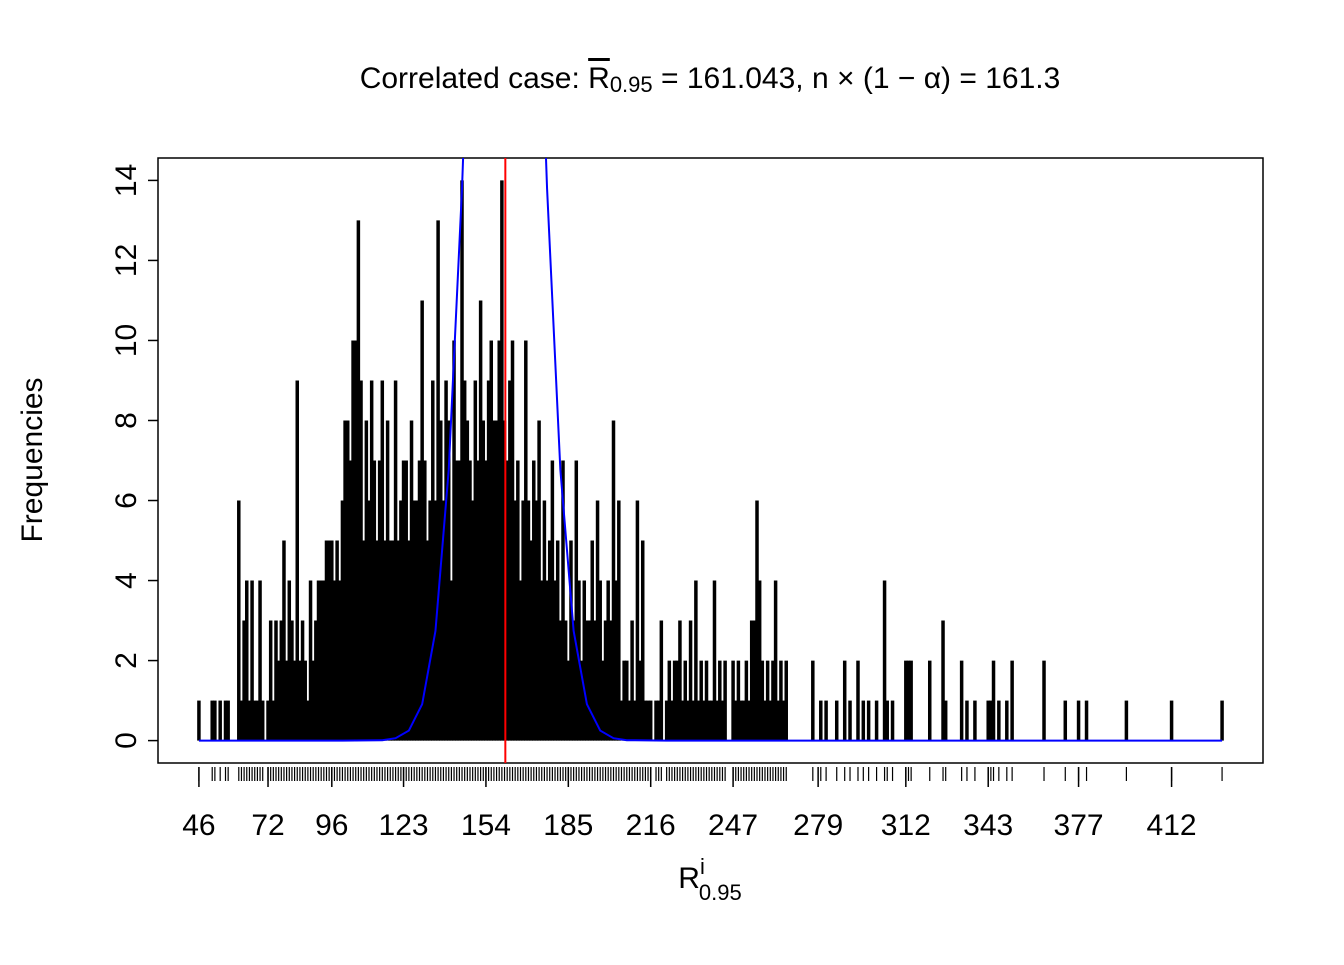  I want to click on title-subscript: 0.95, so click(631, 84).